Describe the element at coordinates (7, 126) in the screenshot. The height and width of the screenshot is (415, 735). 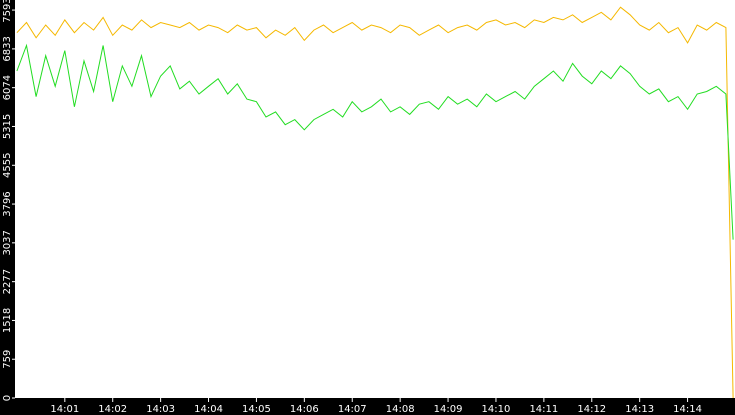
I see `y-tick-label: 5315` at that location.